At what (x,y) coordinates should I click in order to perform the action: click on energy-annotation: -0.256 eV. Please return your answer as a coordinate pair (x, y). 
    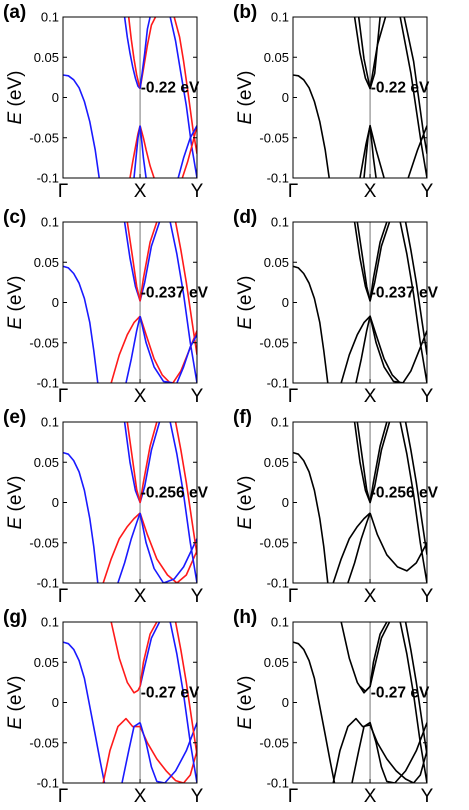
    Looking at the image, I should click on (405, 493).